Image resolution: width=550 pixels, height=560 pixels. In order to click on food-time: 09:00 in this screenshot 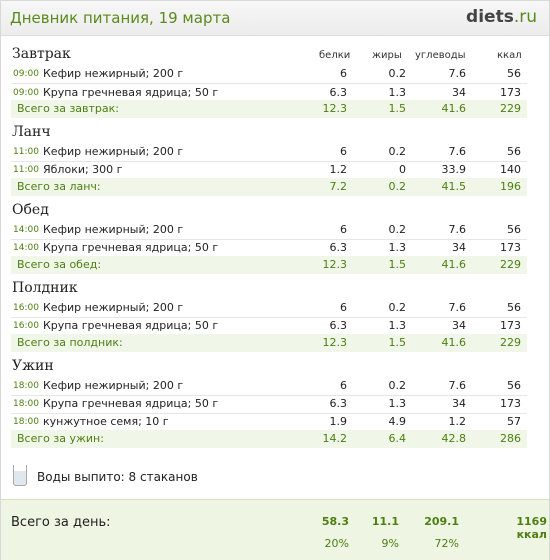, I will do `click(26, 74)`.